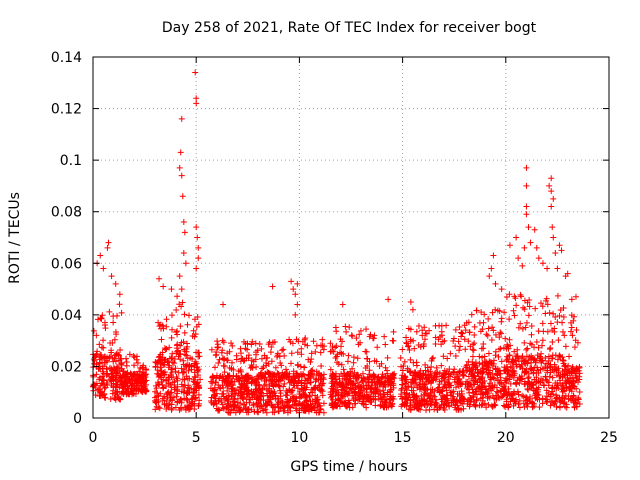 This screenshot has width=640, height=480. What do you see at coordinates (66, 213) in the screenshot?
I see `y-tick-label: 0.08` at bounding box center [66, 213].